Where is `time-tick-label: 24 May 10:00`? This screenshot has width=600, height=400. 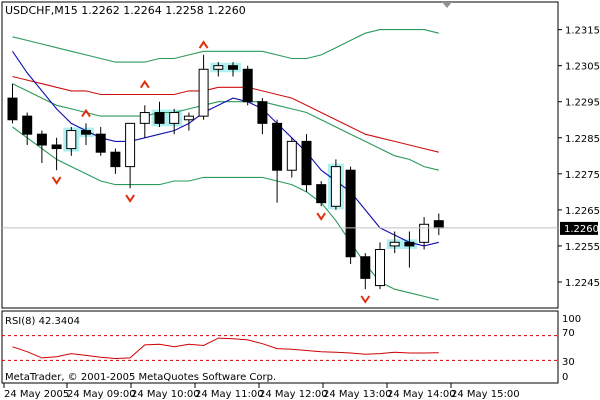 time-tick-label: 24 May 10:00 is located at coordinates (165, 394).